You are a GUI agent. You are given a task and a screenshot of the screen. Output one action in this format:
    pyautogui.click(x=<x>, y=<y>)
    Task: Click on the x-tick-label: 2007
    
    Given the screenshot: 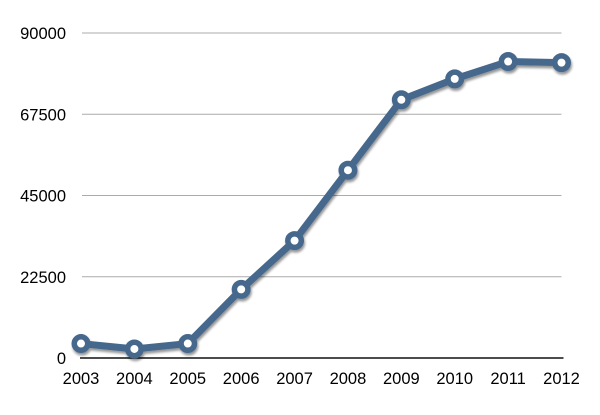 What is the action you would take?
    pyautogui.click(x=294, y=379)
    